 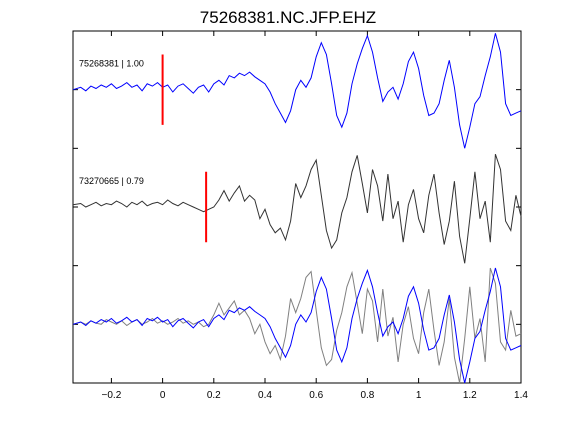 I want to click on x-tick-label: 1.2, so click(x=470, y=395).